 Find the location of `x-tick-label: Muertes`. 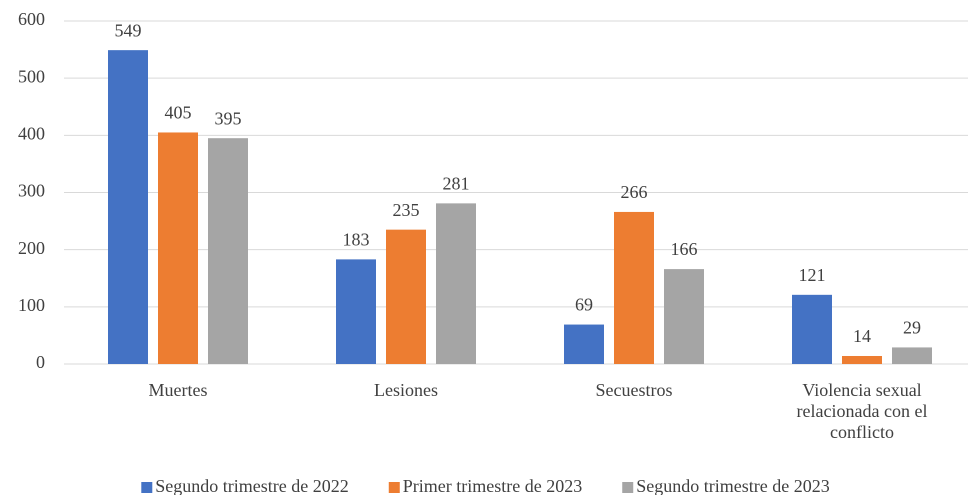

x-tick-label: Muertes is located at coordinates (178, 390).